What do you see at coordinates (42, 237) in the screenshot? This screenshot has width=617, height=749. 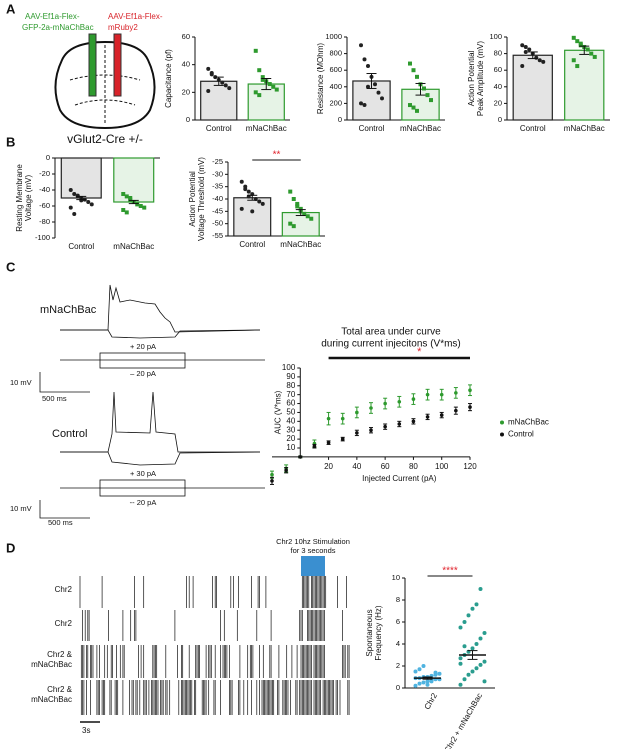 I see `y-tick-label: -100` at bounding box center [42, 237].